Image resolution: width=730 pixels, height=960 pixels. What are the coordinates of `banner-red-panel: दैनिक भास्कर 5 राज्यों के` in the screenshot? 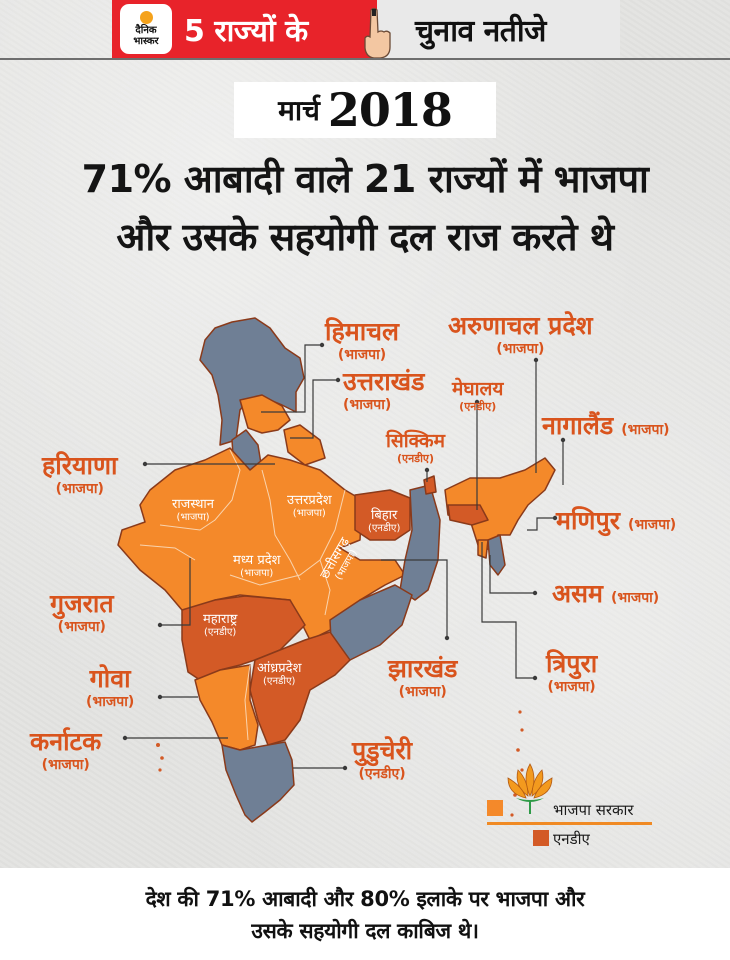 It's located at (244, 29).